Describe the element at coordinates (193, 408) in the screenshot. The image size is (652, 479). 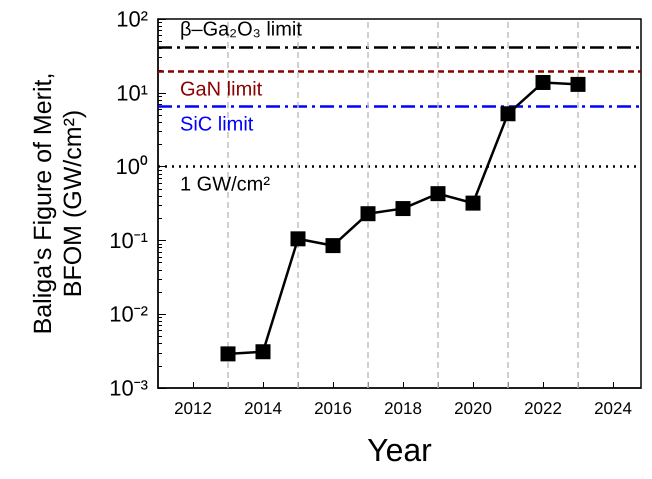
I see `x-tick-label: 2012` at that location.